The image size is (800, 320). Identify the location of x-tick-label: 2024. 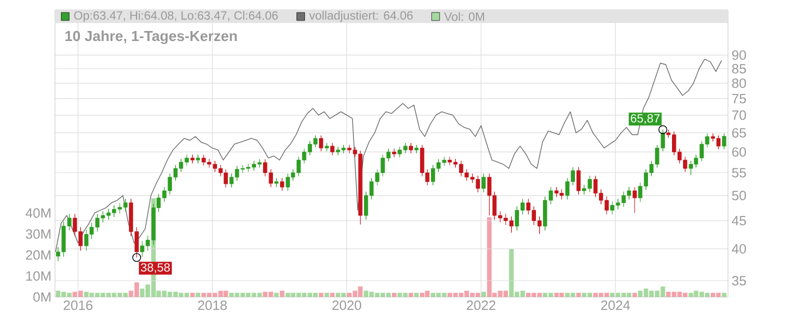
(615, 305).